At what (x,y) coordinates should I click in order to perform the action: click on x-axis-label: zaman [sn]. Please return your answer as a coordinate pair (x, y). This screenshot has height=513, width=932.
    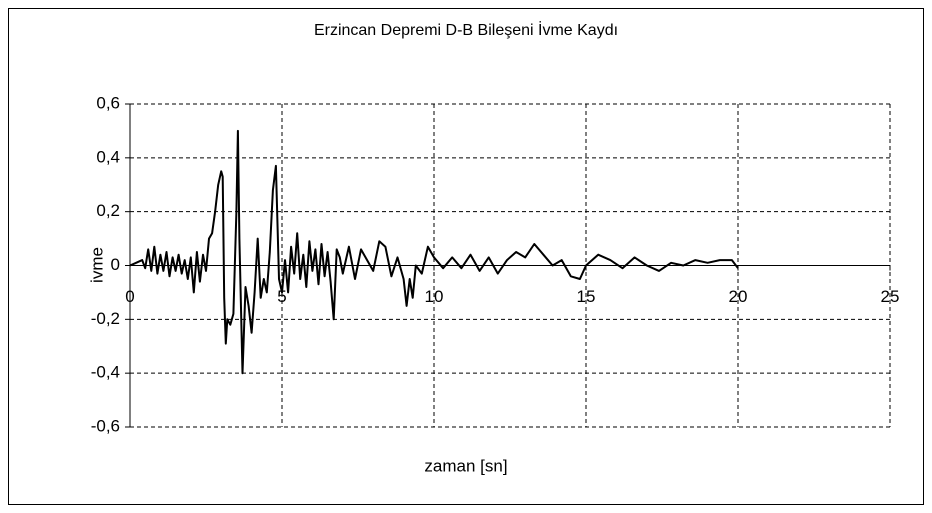
    Looking at the image, I should click on (465, 465).